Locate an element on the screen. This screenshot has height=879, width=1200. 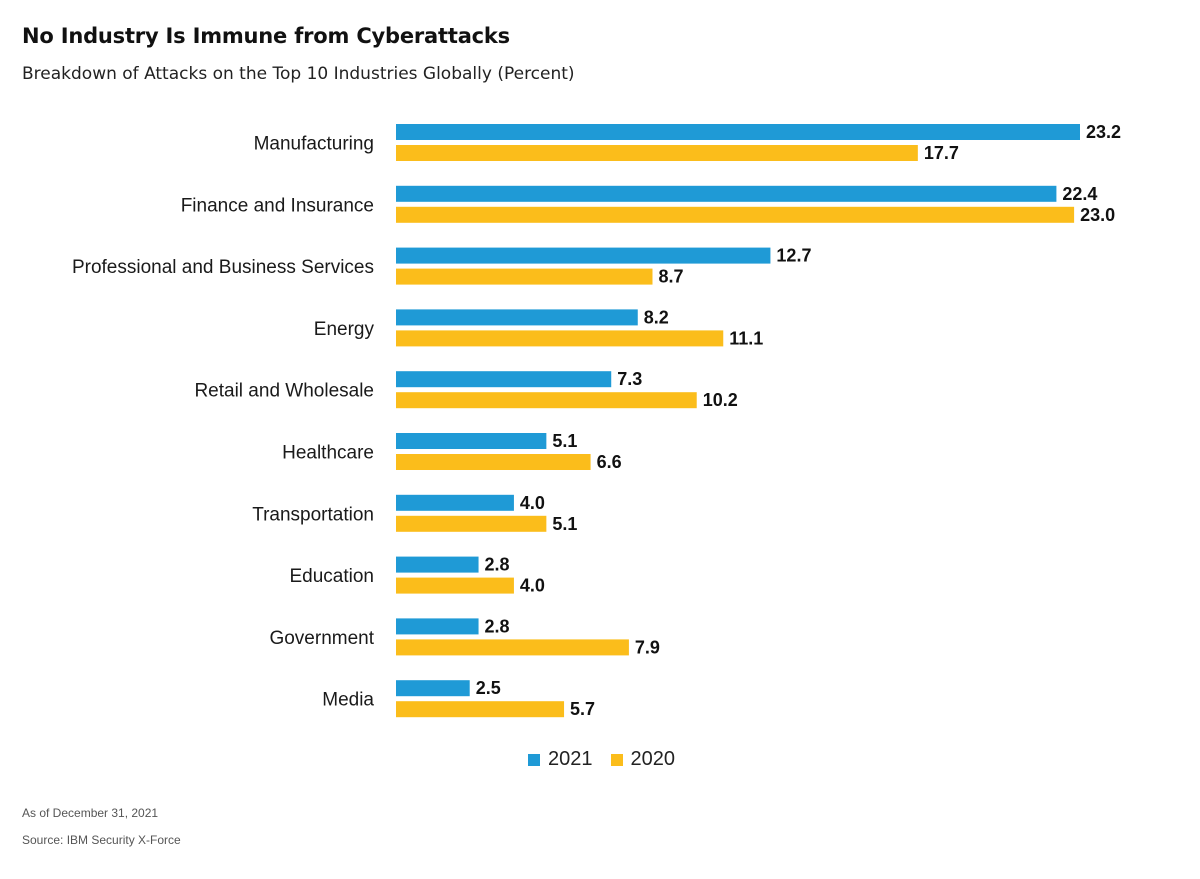
bar-2021-healthcare is located at coordinates (471, 441).